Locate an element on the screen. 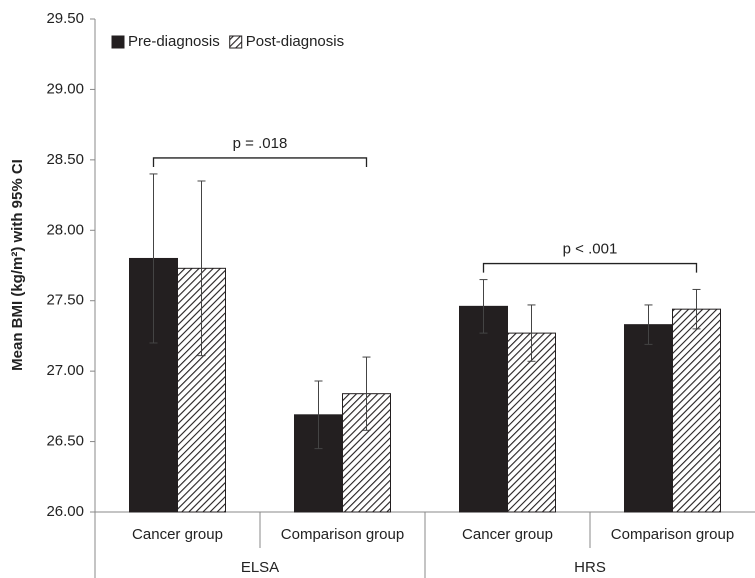  y-tick-label: 26.00 is located at coordinates (65, 511).